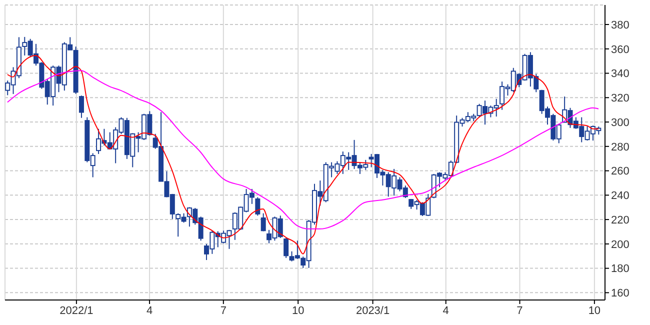 The image size is (650, 325). Describe the element at coordinates (620, 50) in the screenshot. I see `y-tick-label: 360` at that location.